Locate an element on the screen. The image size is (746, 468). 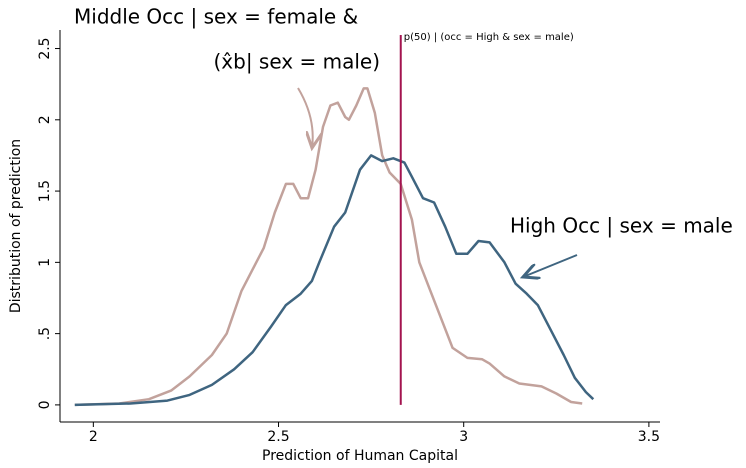
reference-label: p(50) | (occ = High & sex = male) is located at coordinates (489, 37).